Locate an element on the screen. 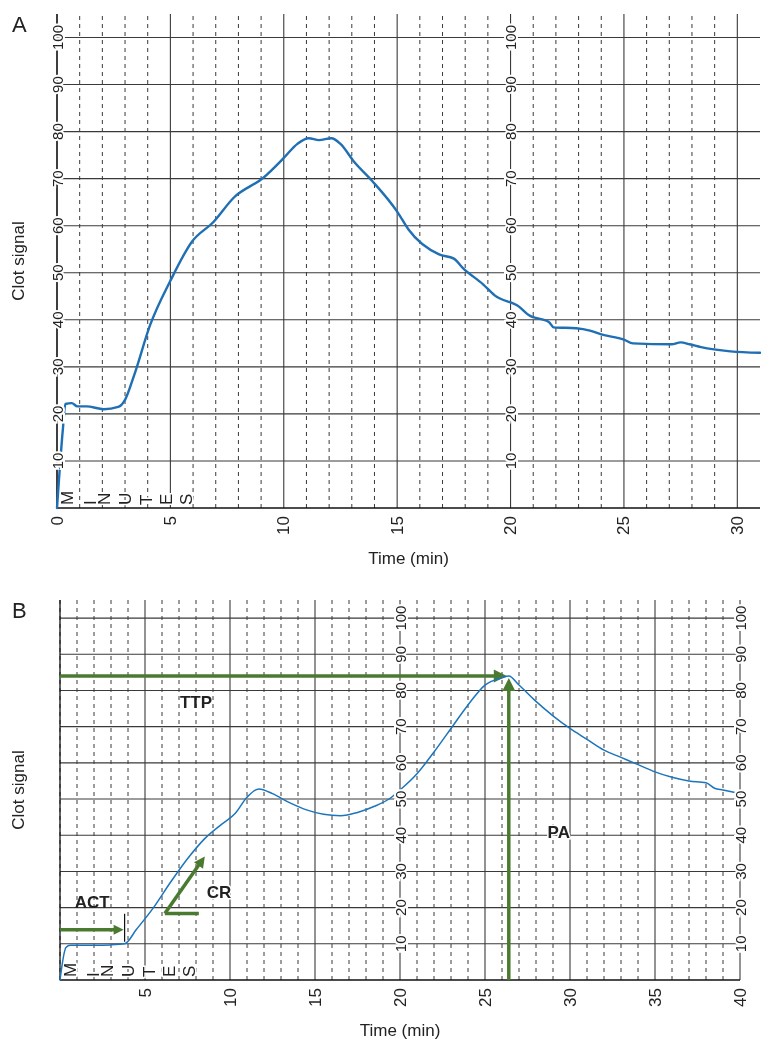  x-tick-label: 20 is located at coordinates (511, 525).